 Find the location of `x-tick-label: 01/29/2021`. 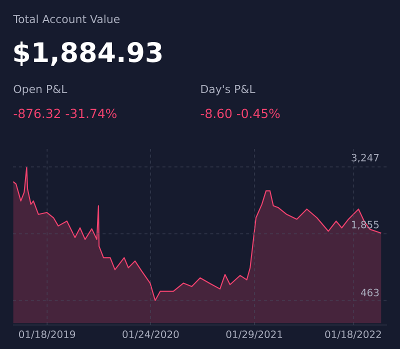

x-tick-label: 01/29/2021 is located at coordinates (254, 334).